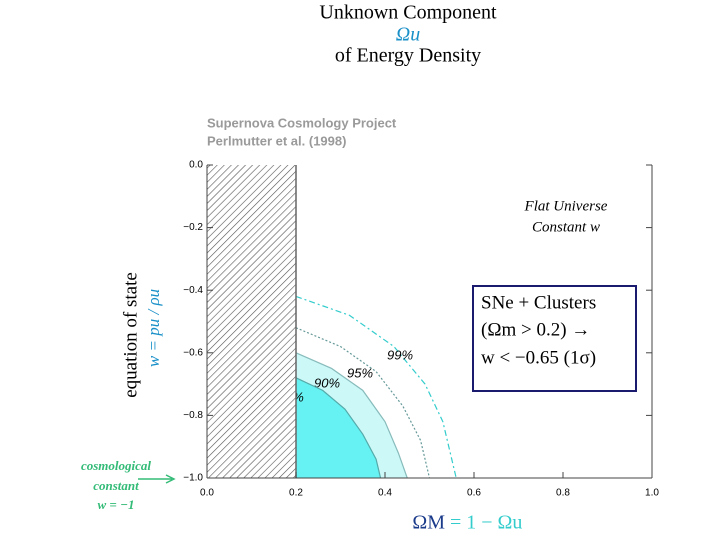 The height and width of the screenshot is (540, 720). Describe the element at coordinates (474, 493) in the screenshot. I see `x-tick-label: 0.6` at that location.